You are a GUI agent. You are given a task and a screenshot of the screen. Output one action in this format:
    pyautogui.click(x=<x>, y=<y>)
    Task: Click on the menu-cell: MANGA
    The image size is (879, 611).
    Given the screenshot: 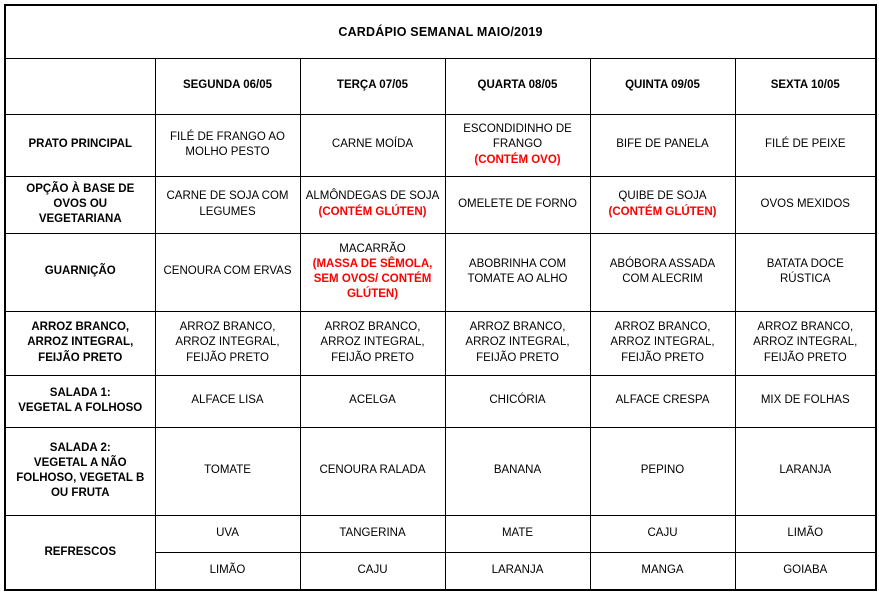 What is the action you would take?
    pyautogui.click(x=662, y=571)
    